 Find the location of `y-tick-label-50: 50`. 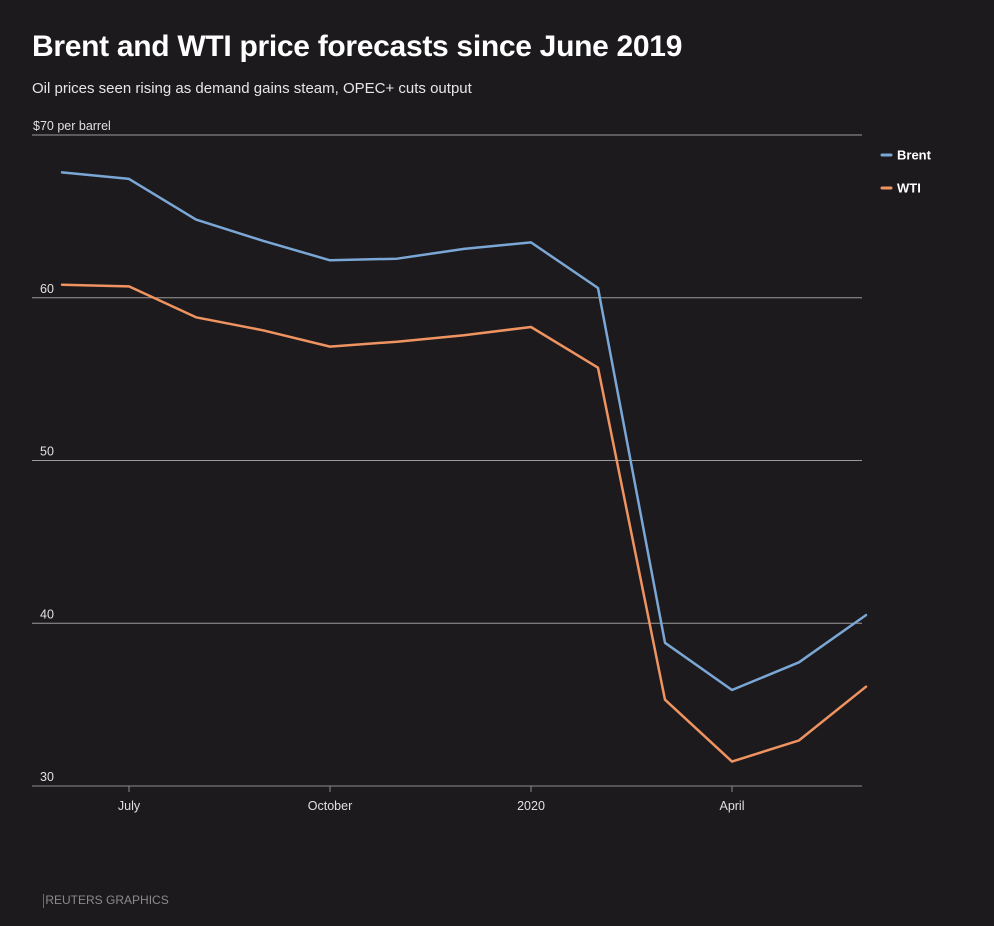

y-tick-label-50: 50 is located at coordinates (47, 452).